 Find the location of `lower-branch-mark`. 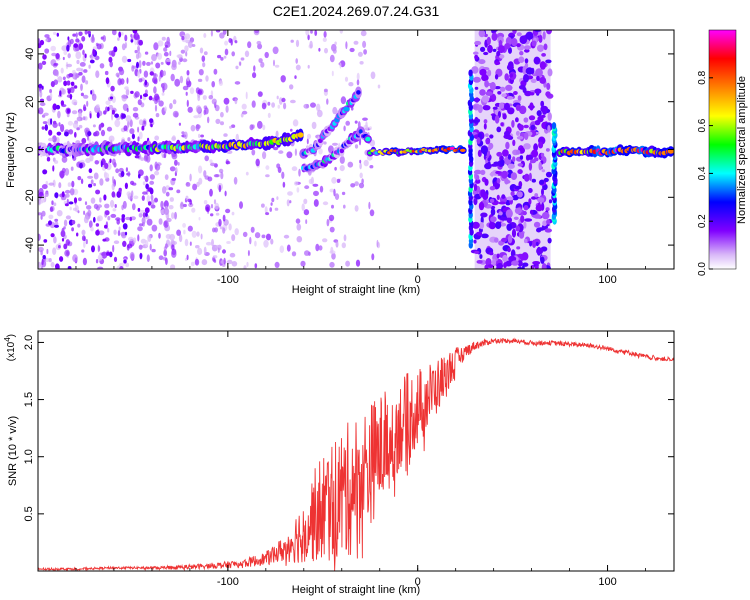

lower-branch-mark is located at coordinates (342, 151).